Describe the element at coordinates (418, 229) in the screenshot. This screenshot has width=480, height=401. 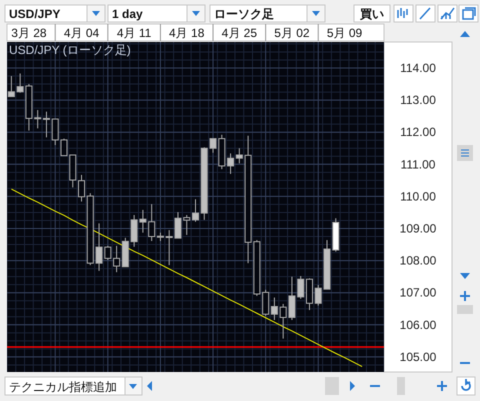
I see `y-tick-label: 109.00` at that location.